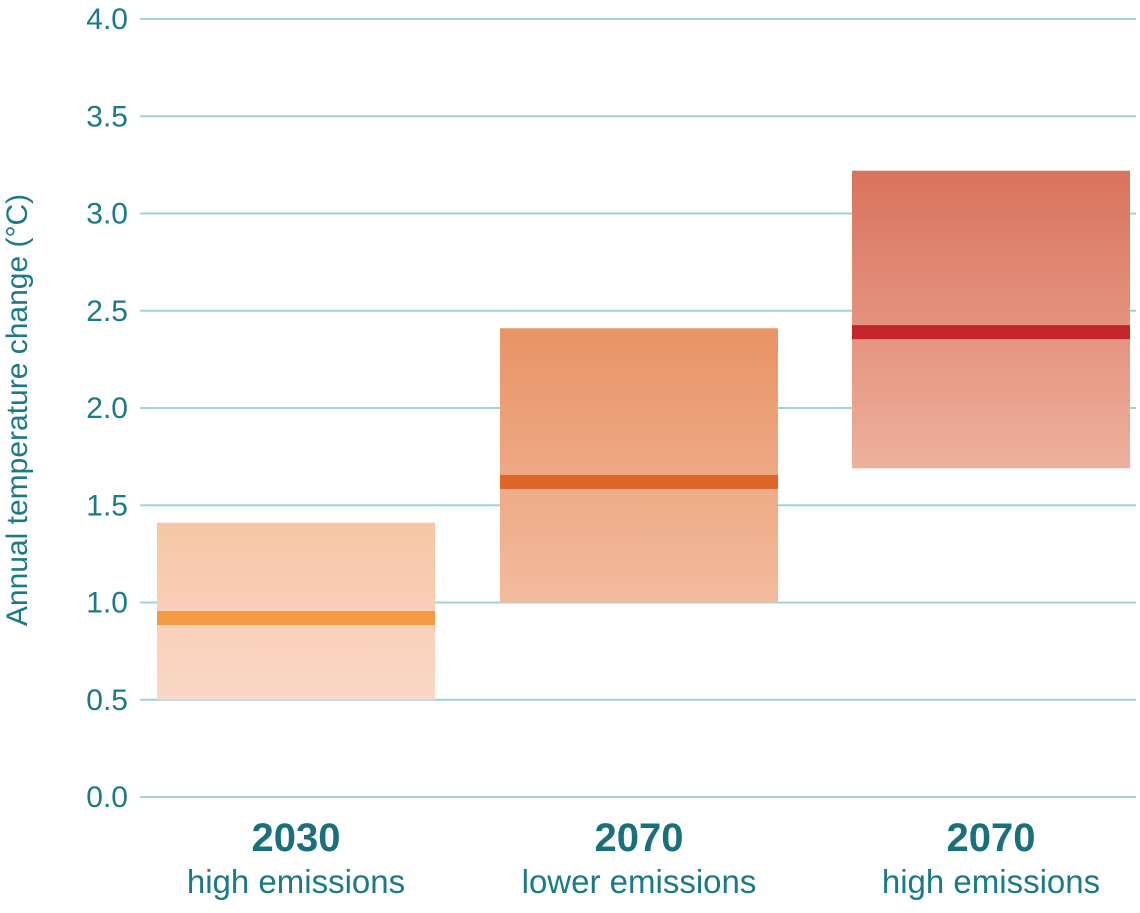 This screenshot has height=913, width=1140. Describe the element at coordinates (107, 116) in the screenshot. I see `y-tick-label: 3.5` at that location.